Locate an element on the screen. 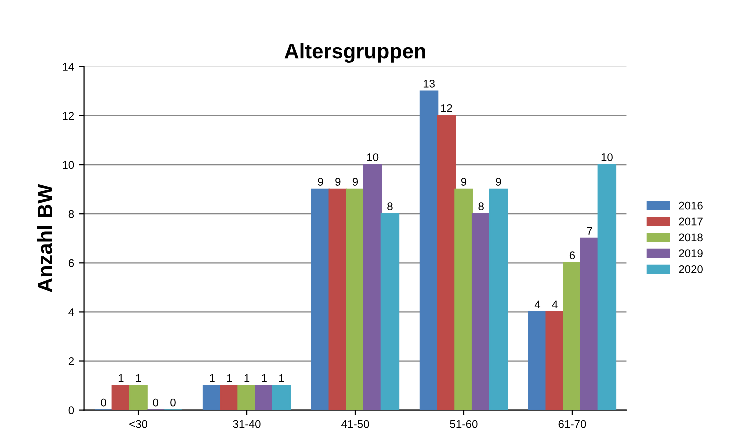 The image size is (733, 446). chart-title: Altersgruppen is located at coordinates (355, 53).